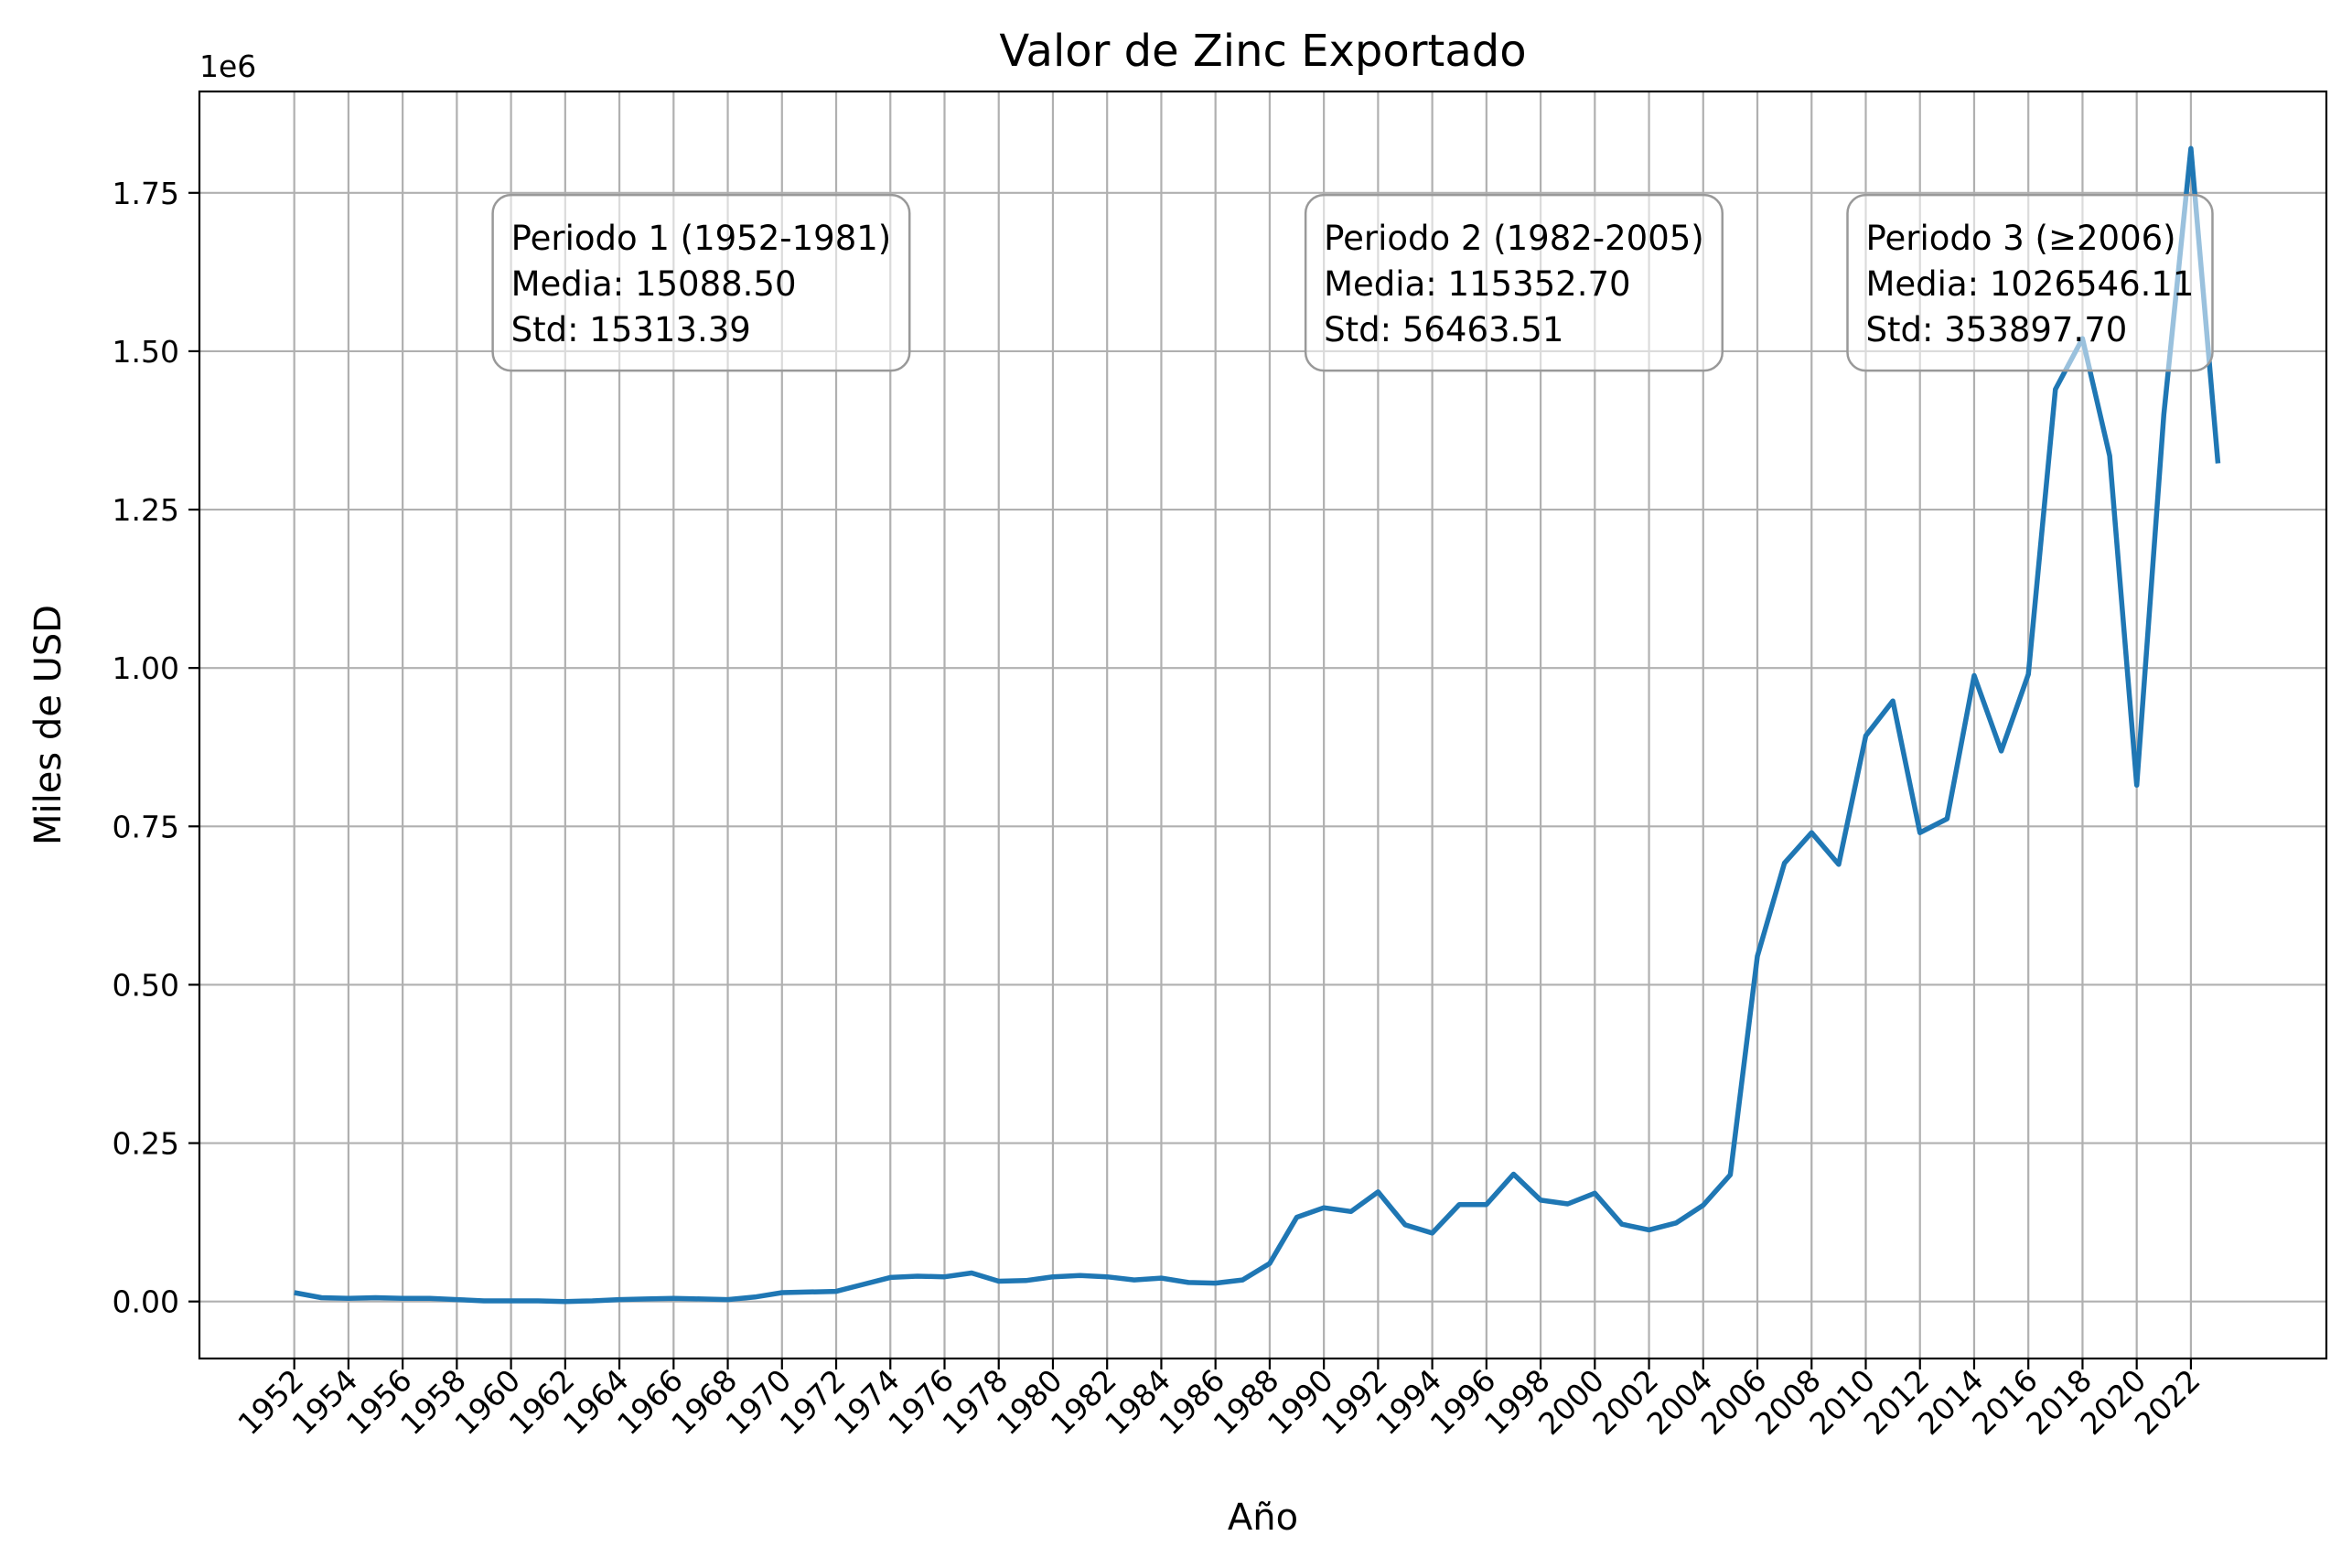 This screenshot has height=1568, width=2352. Describe the element at coordinates (701, 238) in the screenshot. I see `annotation-text: Periodo 1 (1952-1981)` at that location.